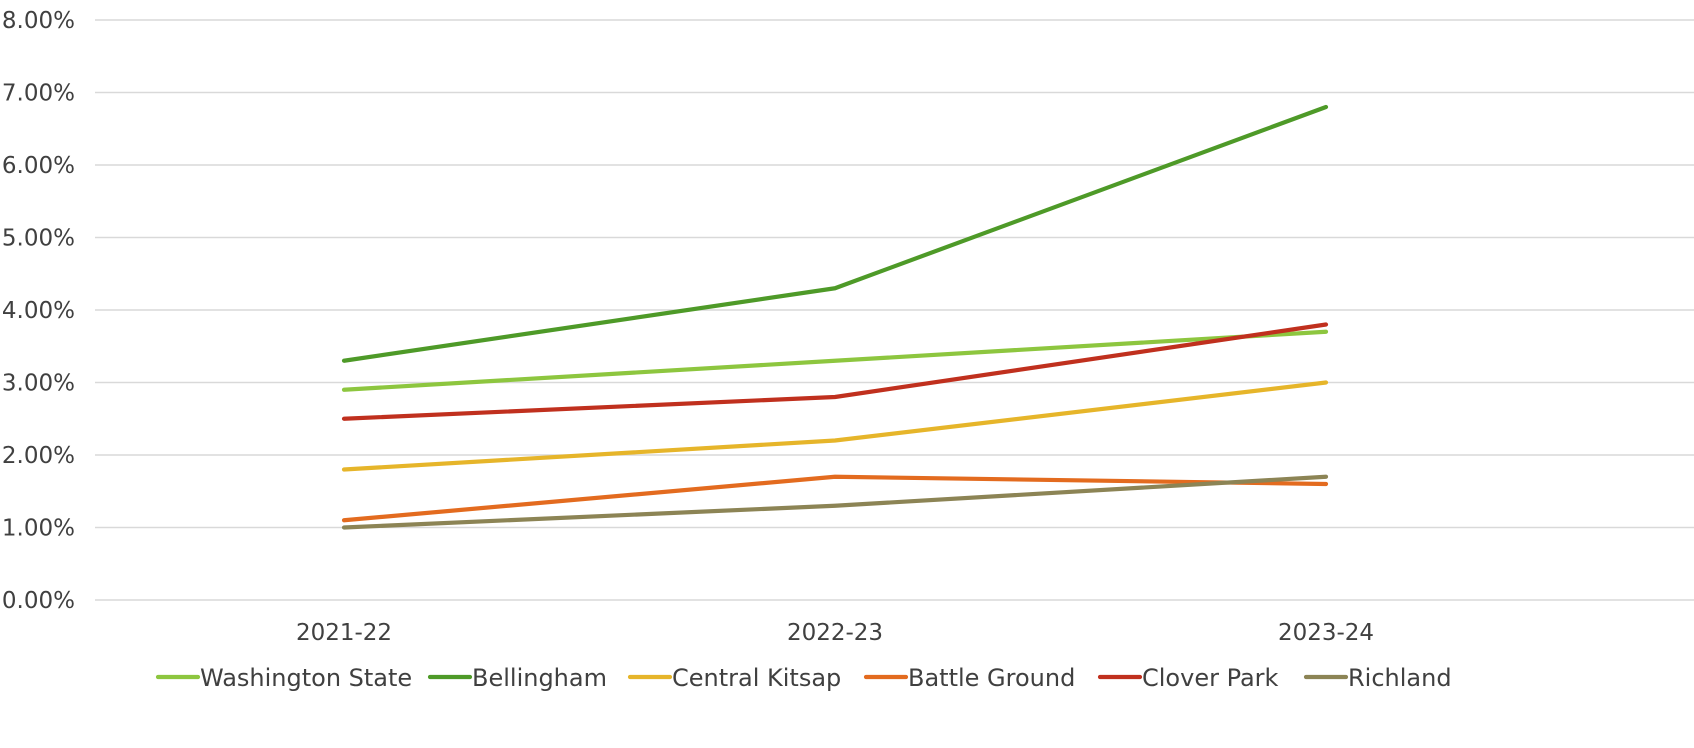  Describe the element at coordinates (1210, 678) in the screenshot. I see `legend-label: Clover Park` at that location.